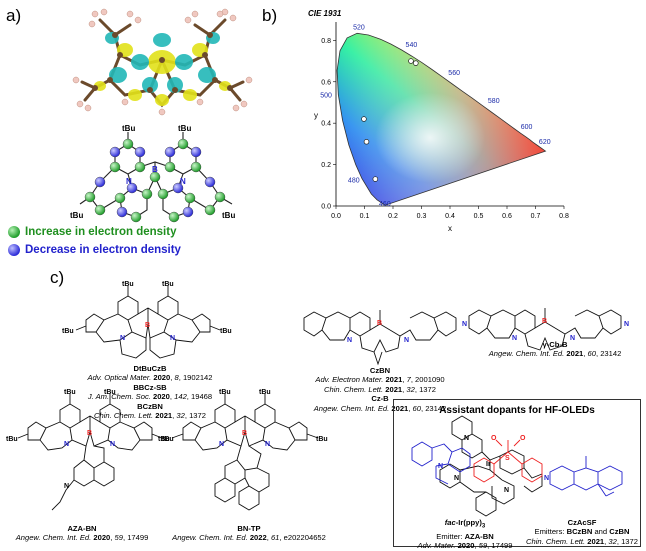 The width and height of the screenshot is (646, 551). What do you see at coordinates (545, 329) in the screenshot?
I see `gamma-cb-b-structure` at bounding box center [545, 329].